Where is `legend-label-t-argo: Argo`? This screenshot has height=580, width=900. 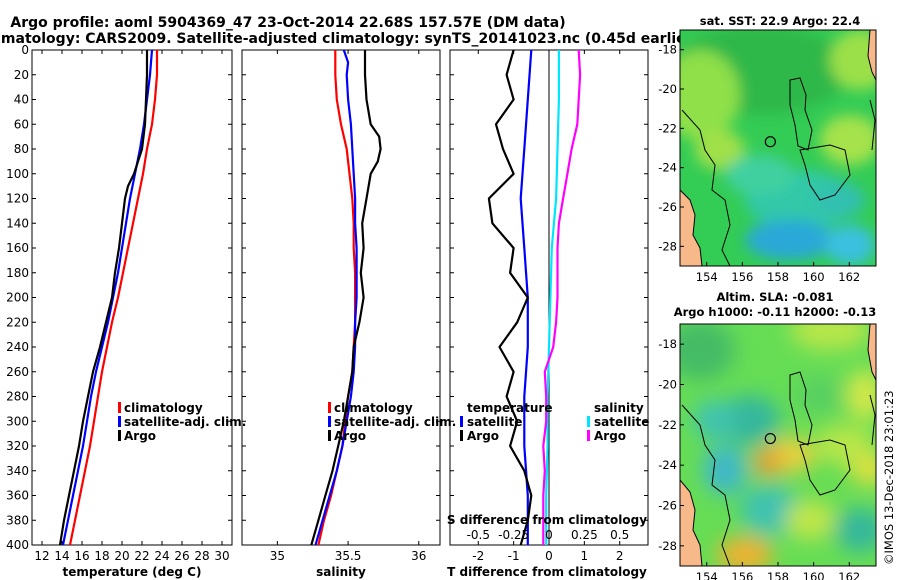
legend-label-t-argo: Argo is located at coordinates (483, 436).